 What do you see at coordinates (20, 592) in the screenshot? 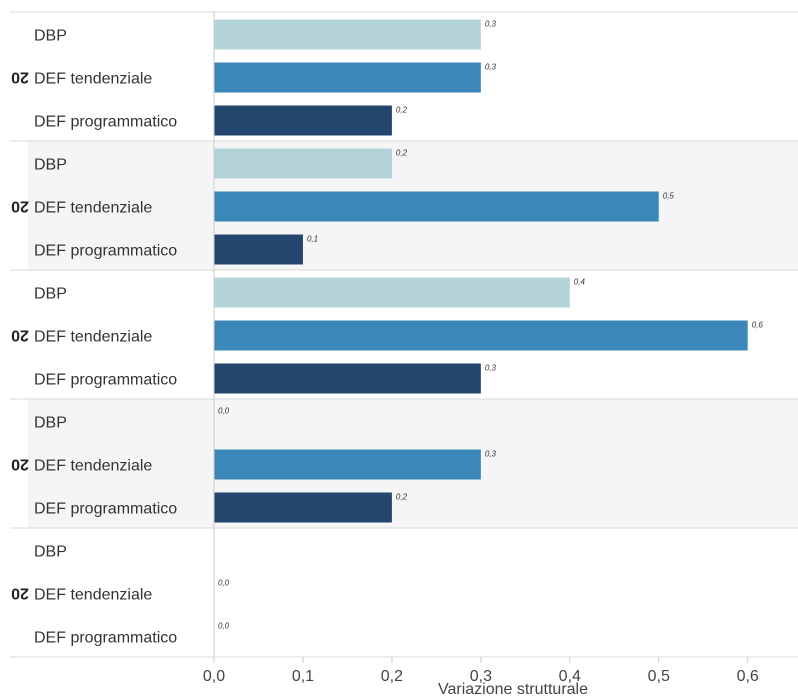
I see `group-label-4: 20` at bounding box center [20, 592].